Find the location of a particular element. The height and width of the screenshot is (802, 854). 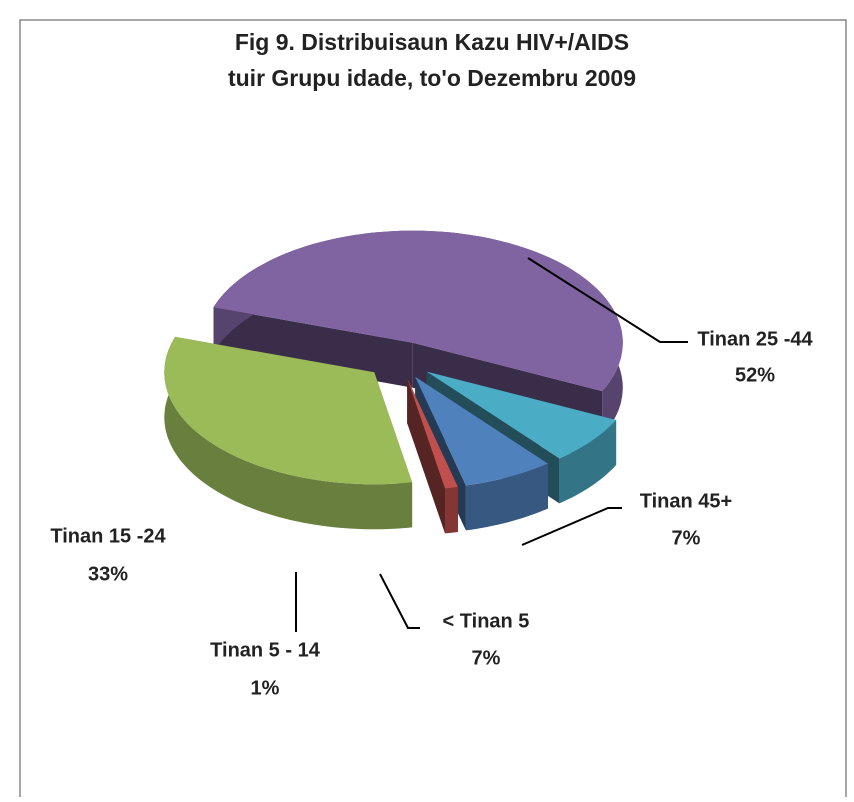

slice-label: < Tinan 5 is located at coordinates (486, 621).